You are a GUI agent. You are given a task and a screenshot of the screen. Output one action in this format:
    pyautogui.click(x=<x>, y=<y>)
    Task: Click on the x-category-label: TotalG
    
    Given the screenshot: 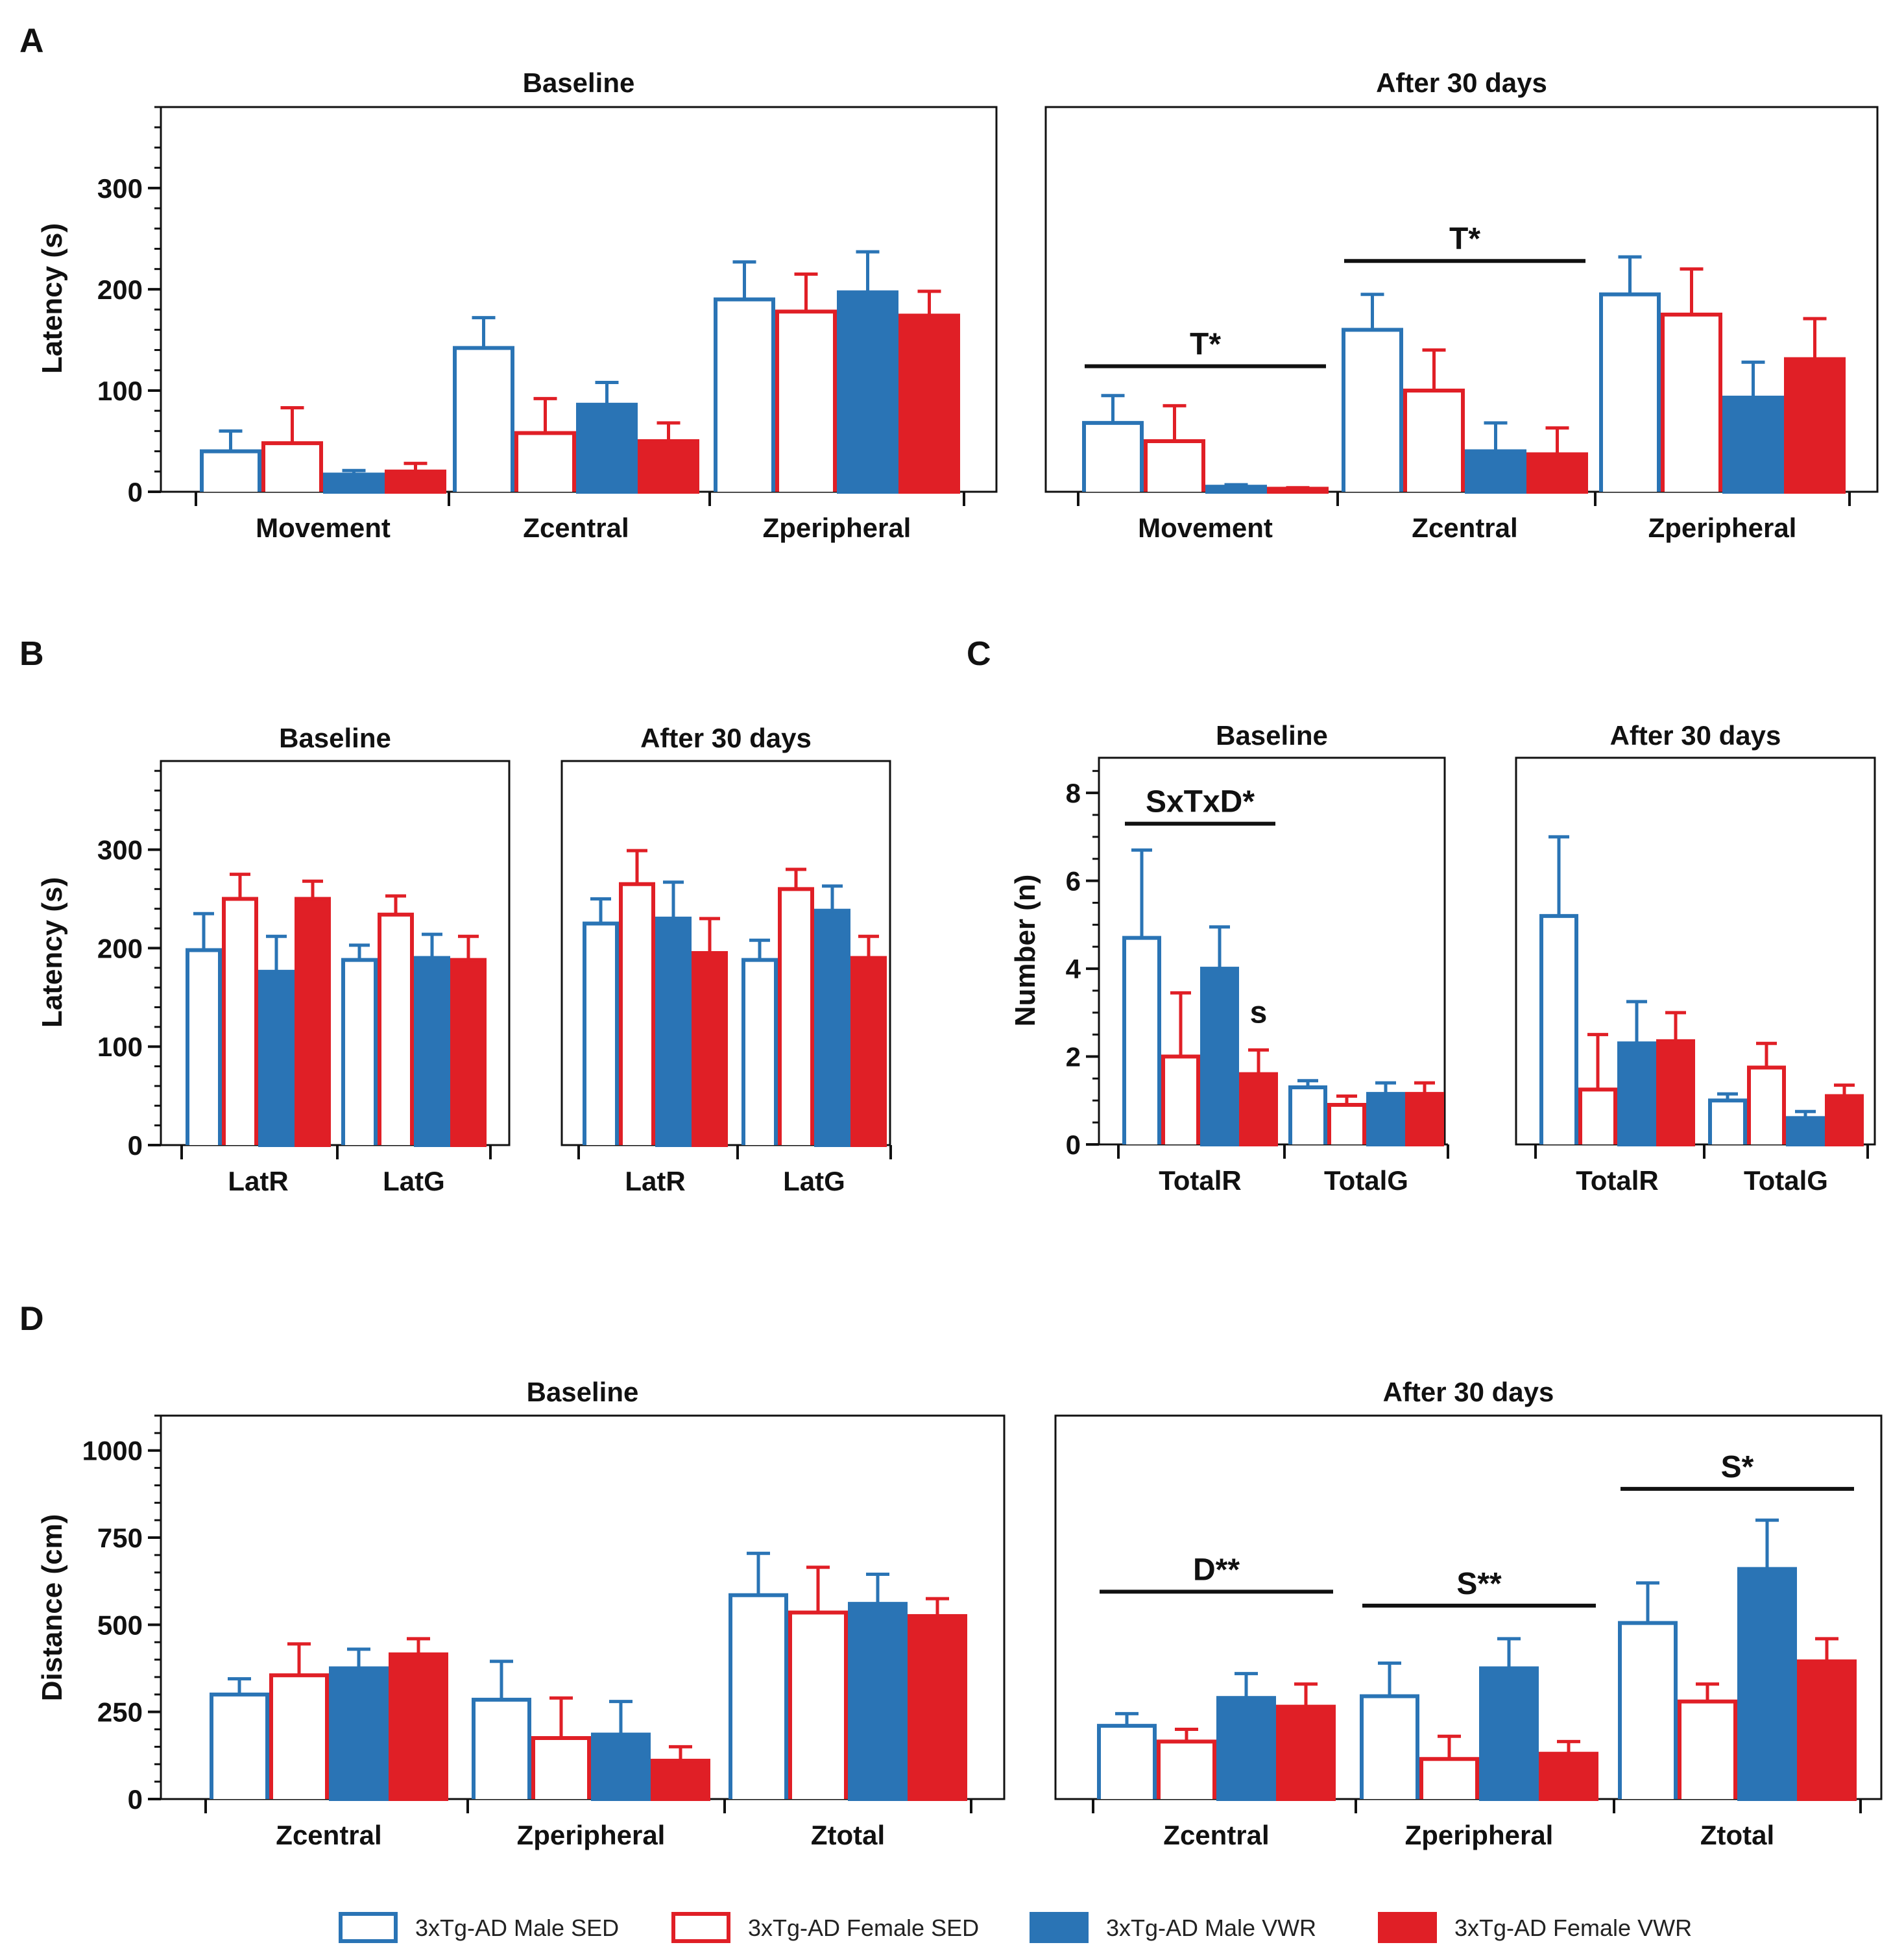 What is the action you would take?
    pyautogui.click(x=1786, y=1180)
    